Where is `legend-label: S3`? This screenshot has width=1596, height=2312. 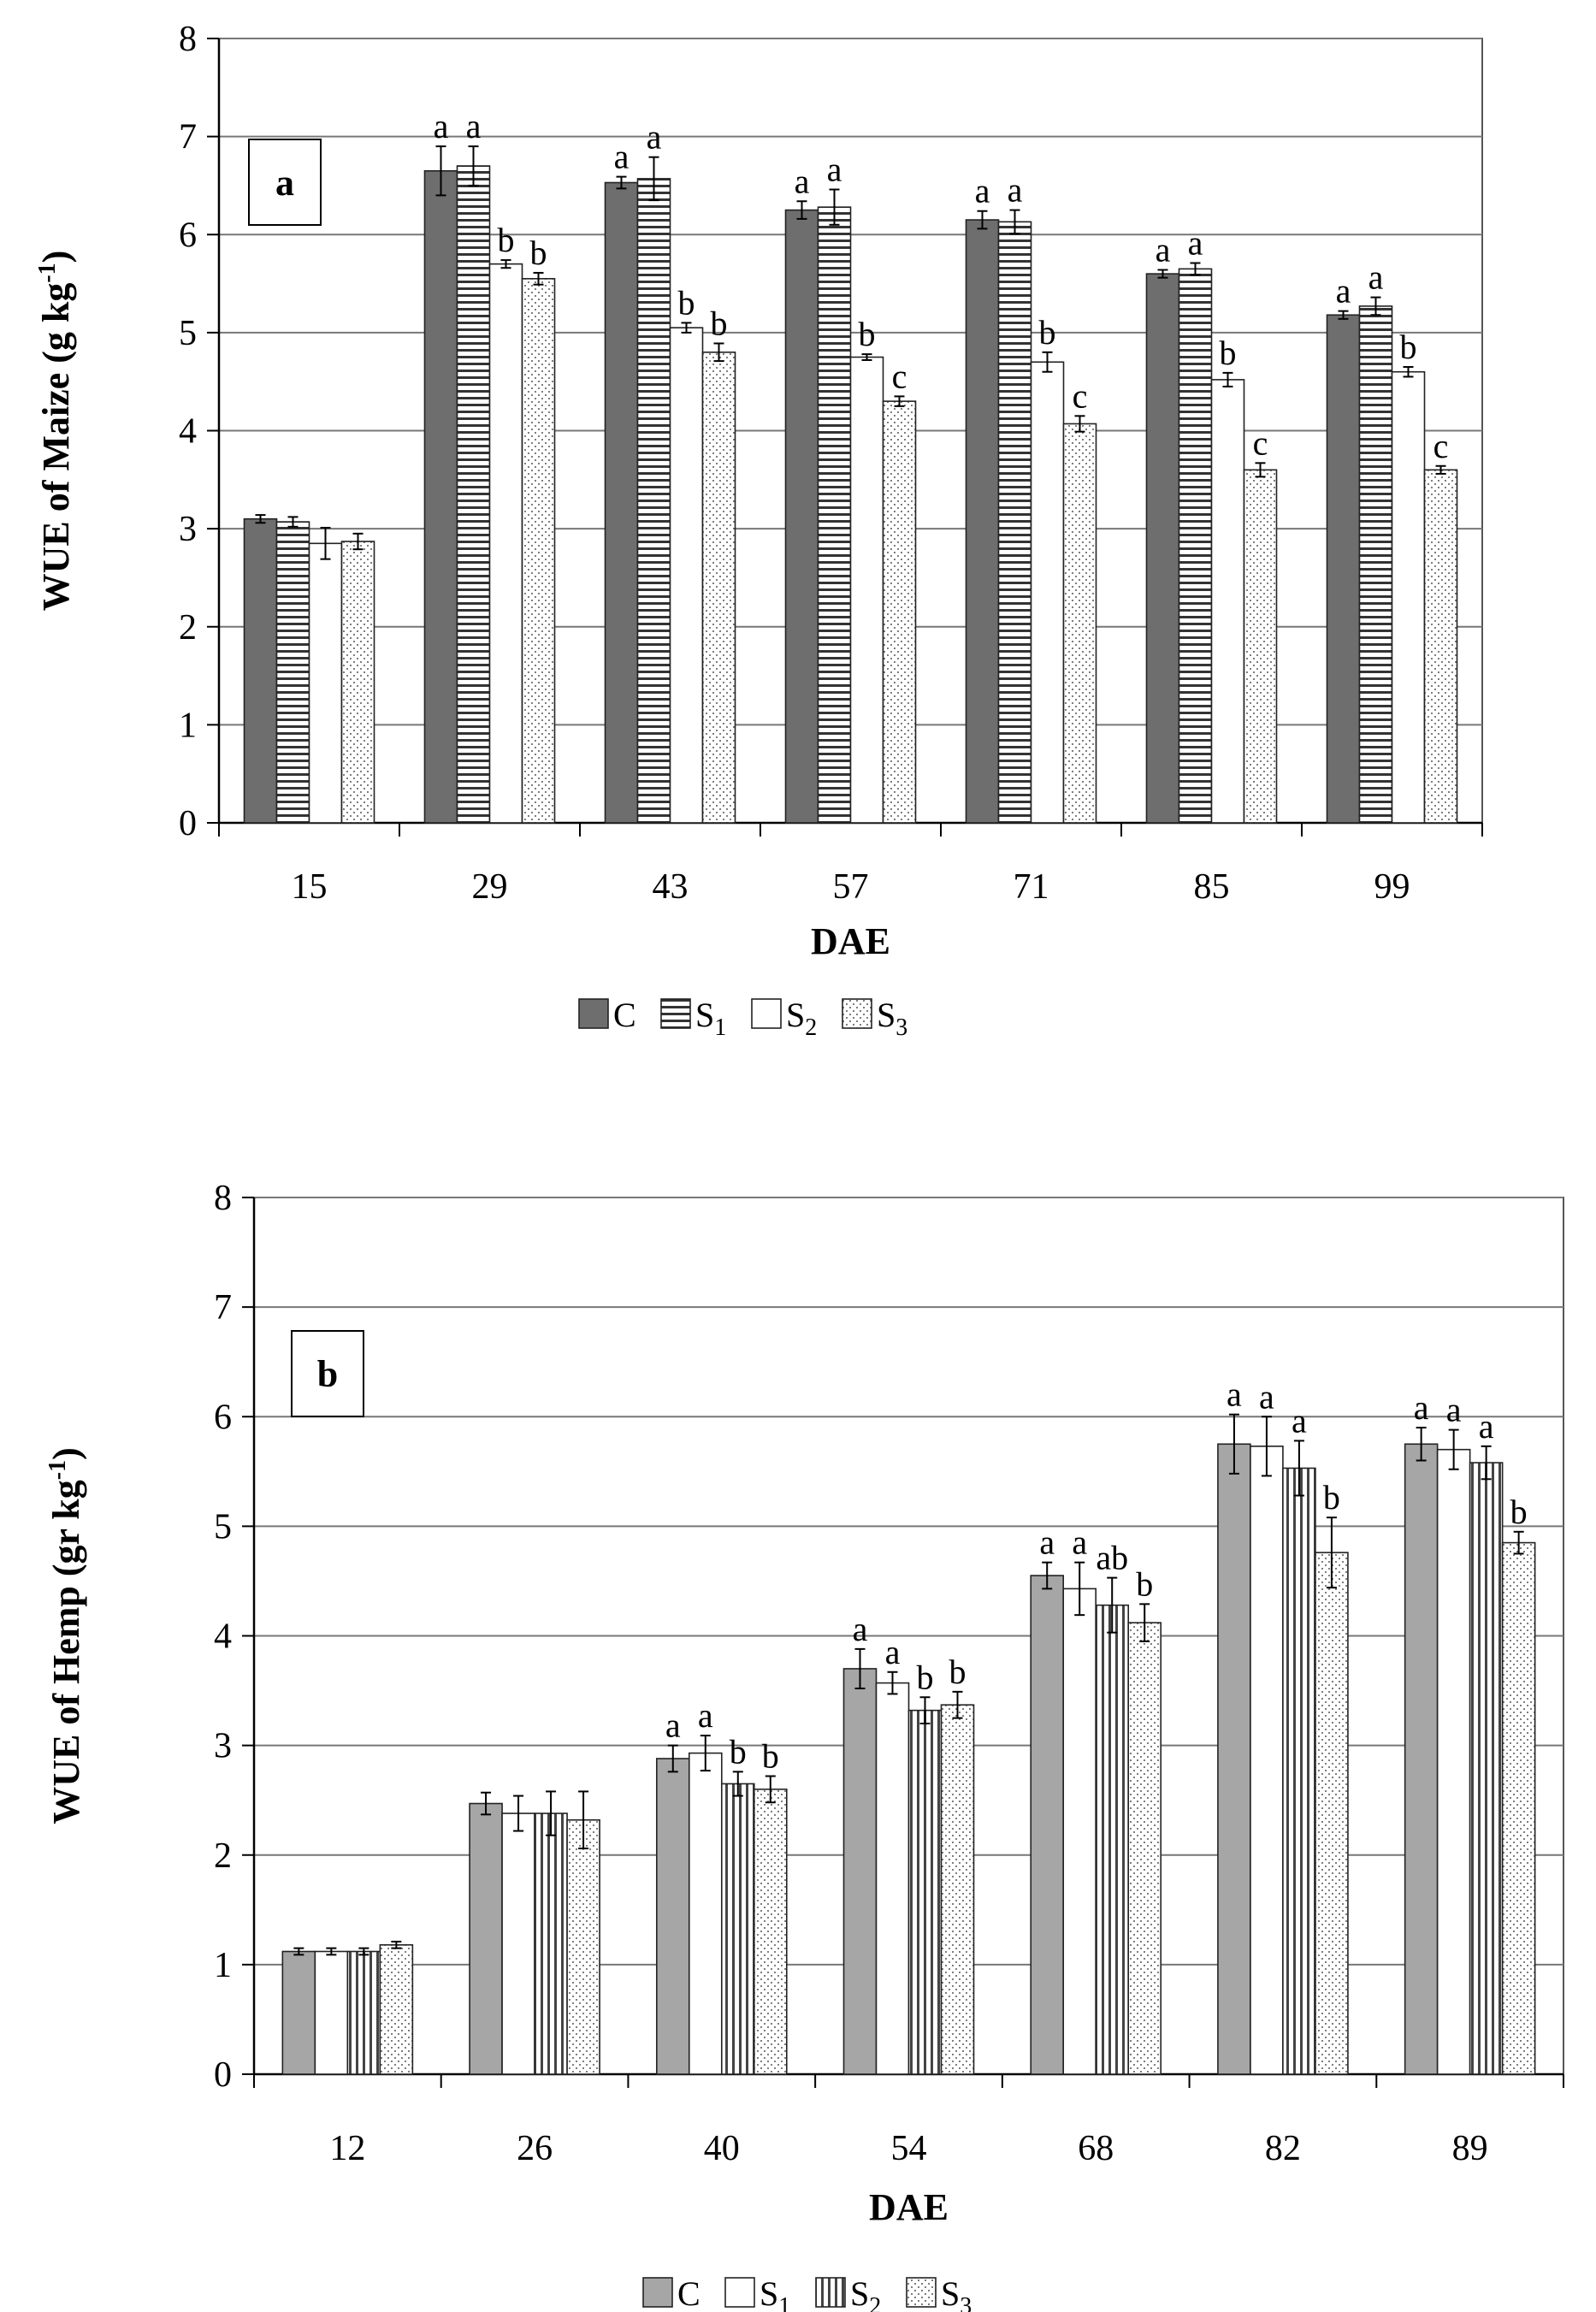
legend-label: S3 is located at coordinates (892, 1019).